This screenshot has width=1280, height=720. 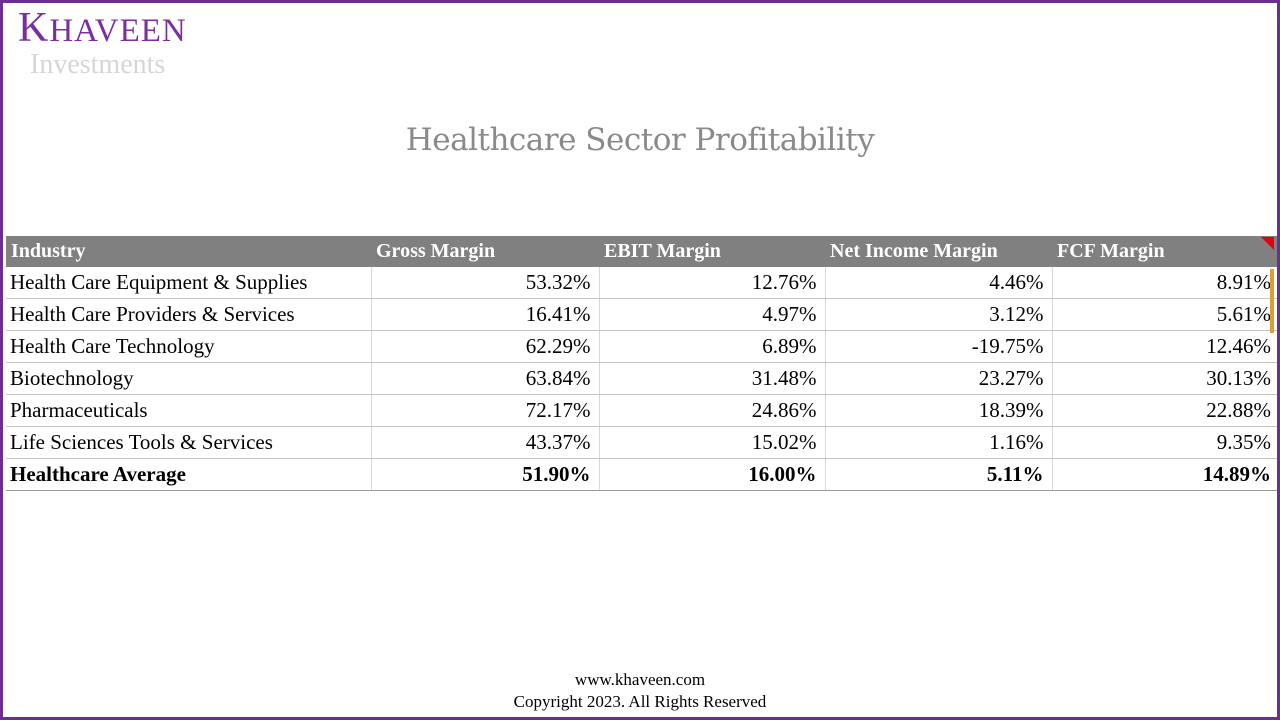 I want to click on value-cell: 31.48%, so click(x=712, y=378).